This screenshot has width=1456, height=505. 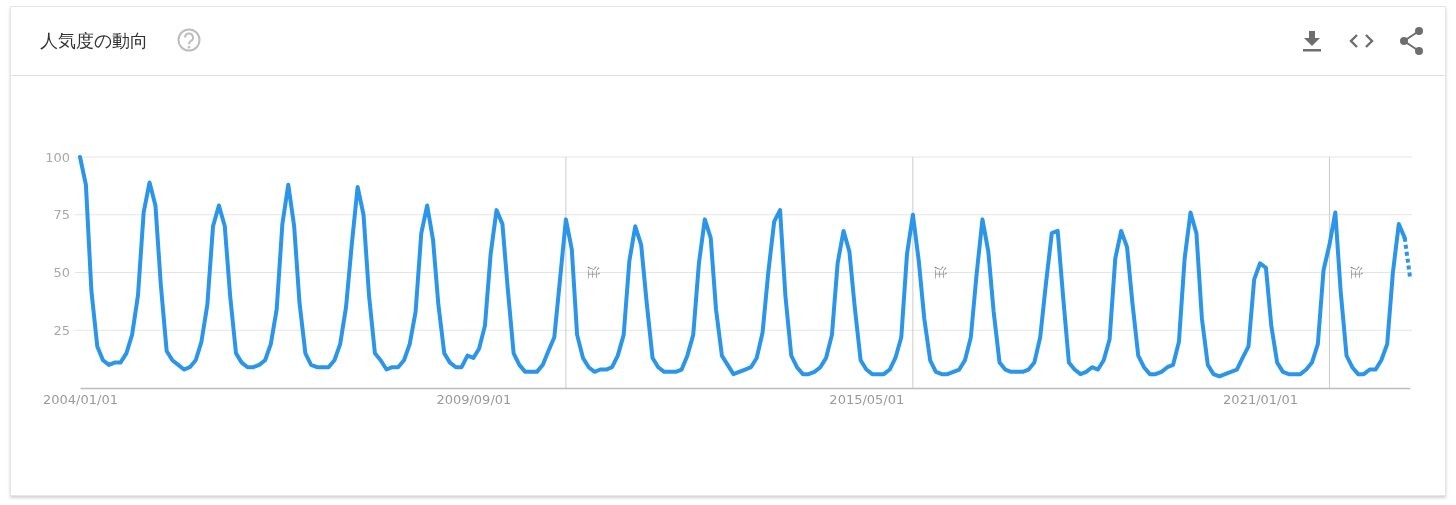 What do you see at coordinates (61, 215) in the screenshot?
I see `y-tick-label: 75` at bounding box center [61, 215].